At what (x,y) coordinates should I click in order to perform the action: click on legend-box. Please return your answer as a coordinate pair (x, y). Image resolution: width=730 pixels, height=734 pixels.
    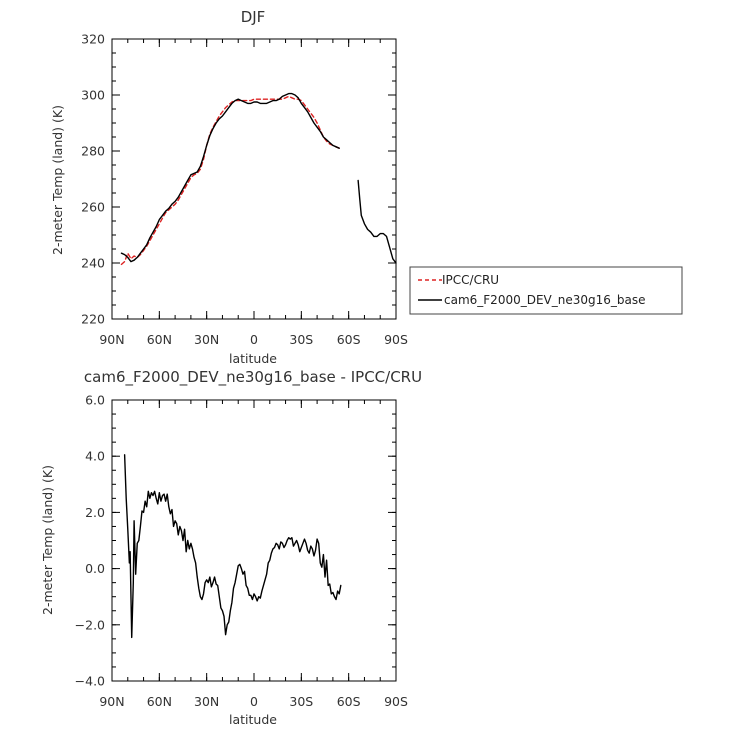
    Looking at the image, I should click on (546, 290).